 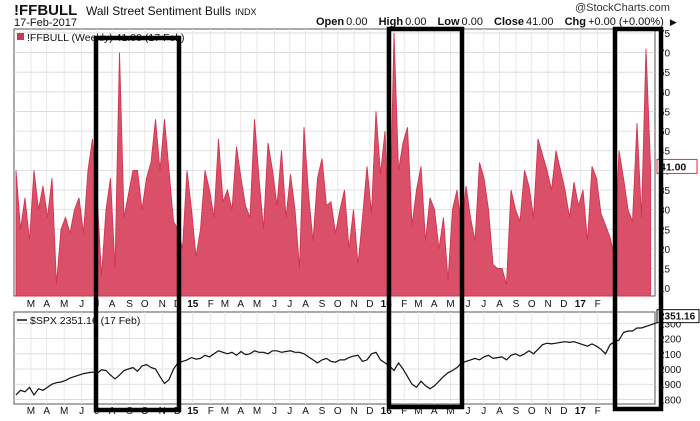 What do you see at coordinates (158, 11) in the screenshot?
I see `symbol-description: Wall Street Sentiment Bulls` at bounding box center [158, 11].